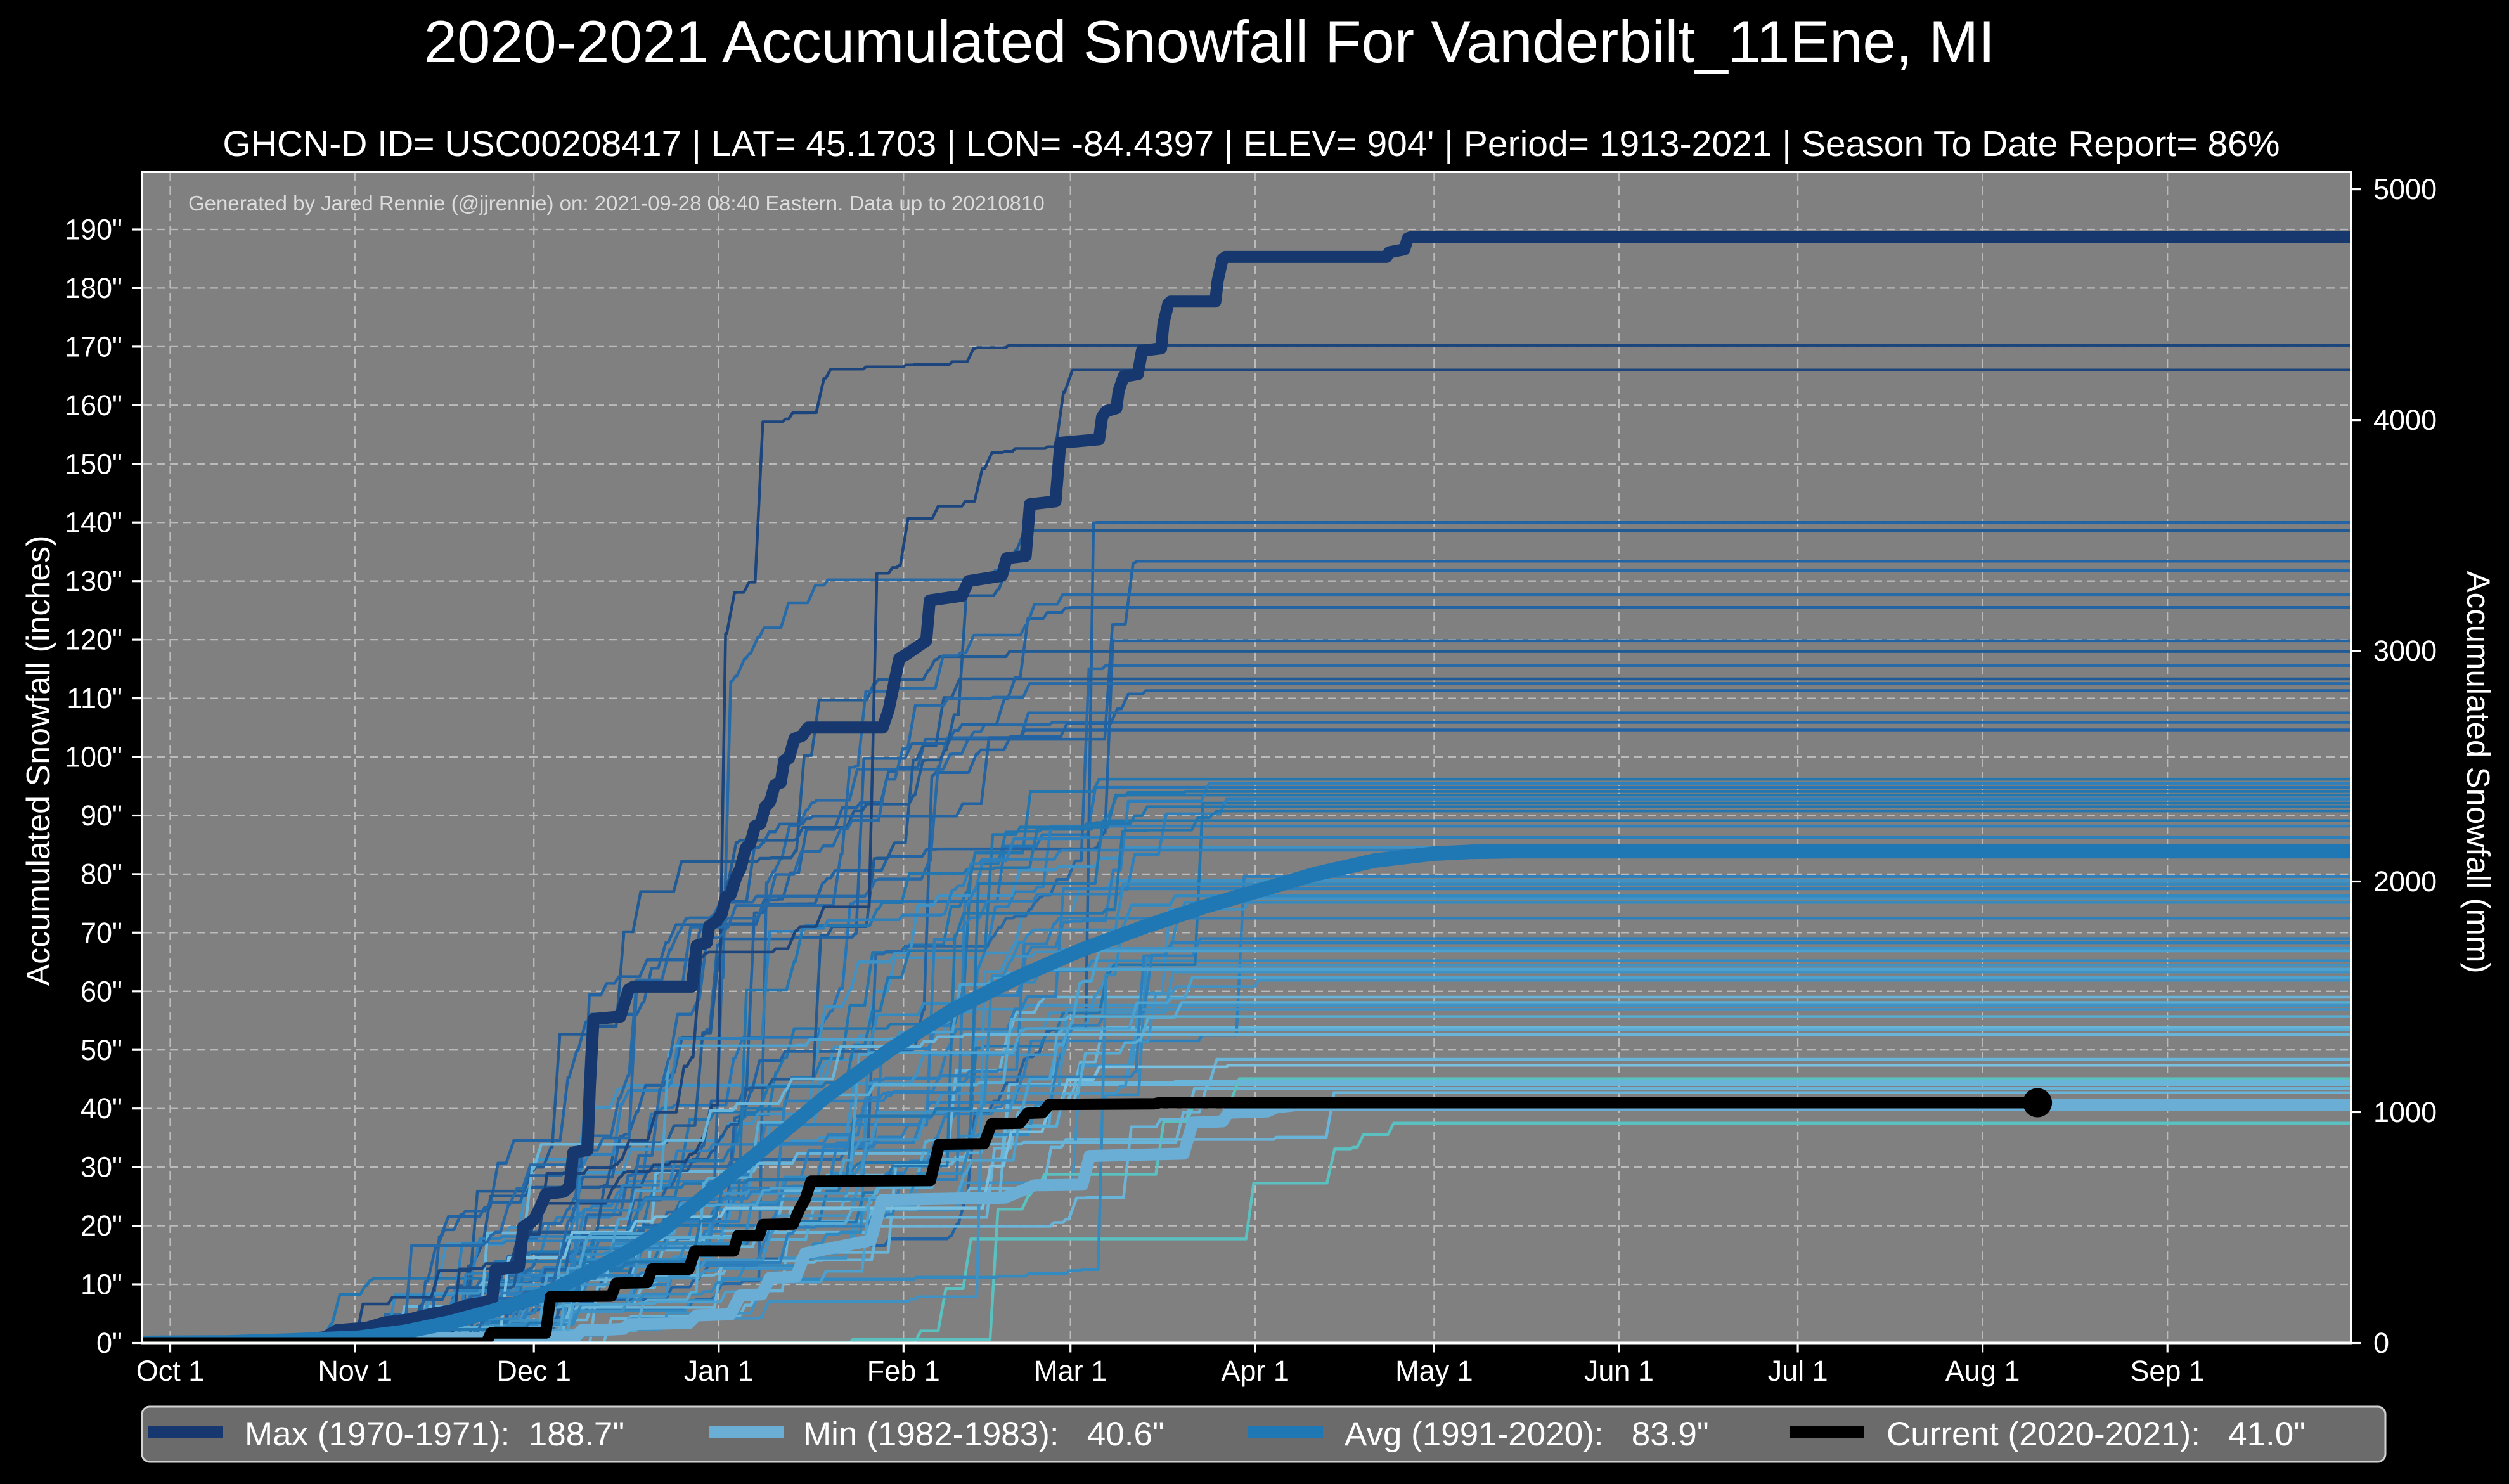 The width and height of the screenshot is (2509, 1484). What do you see at coordinates (93, 522) in the screenshot?
I see `svg-text: 140"` at bounding box center [93, 522].